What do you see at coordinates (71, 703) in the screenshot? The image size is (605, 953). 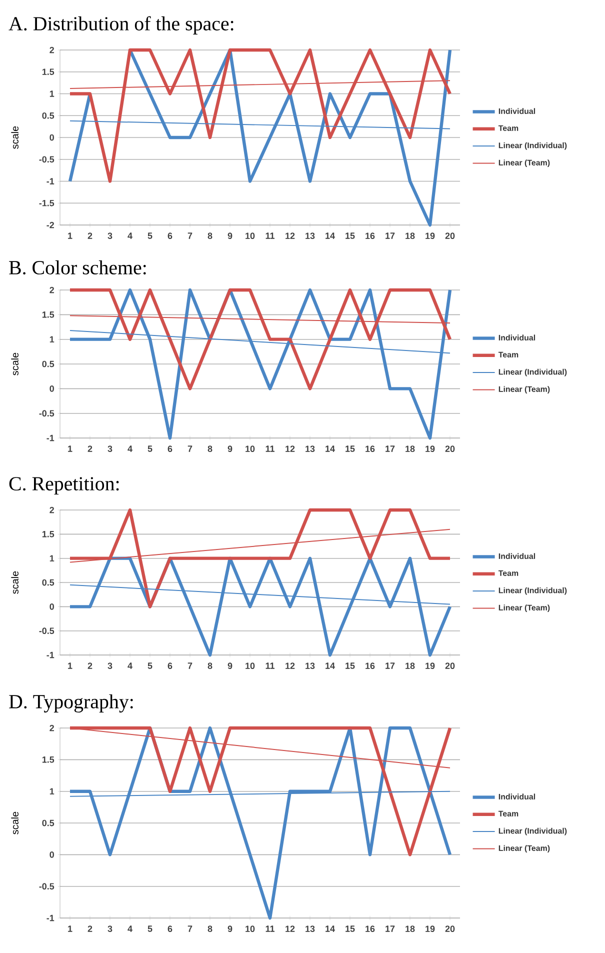 I see `chart-title: D. Typography:` at bounding box center [71, 703].